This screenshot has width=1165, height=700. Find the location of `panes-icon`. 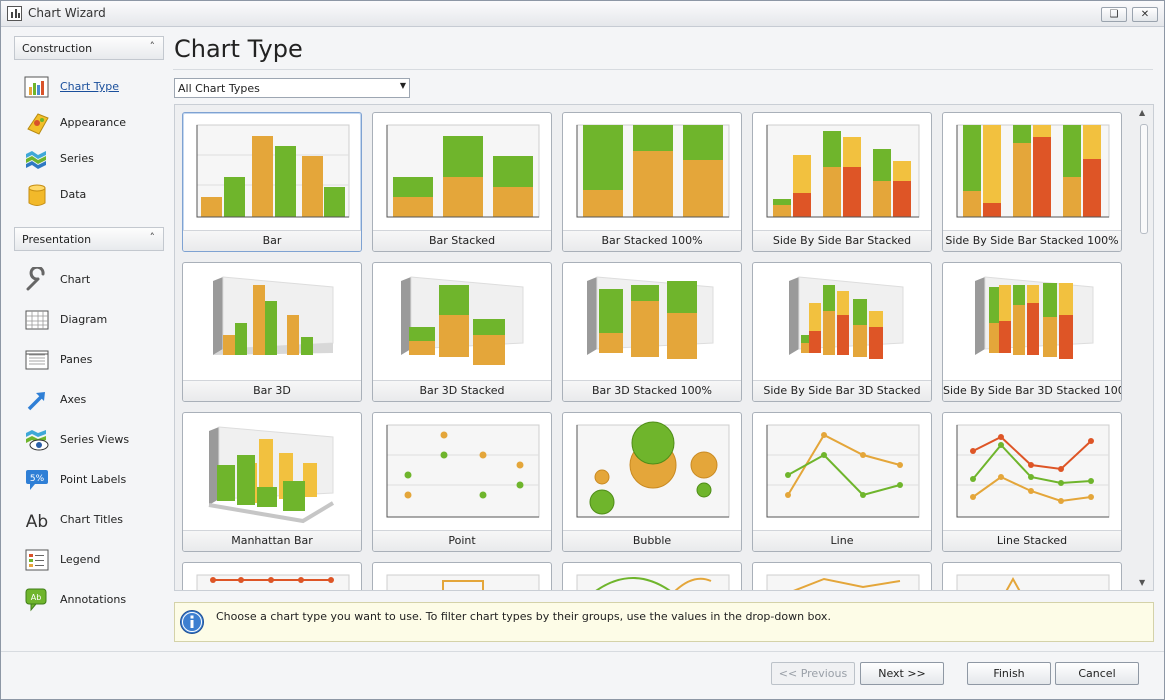

panes-icon is located at coordinates (37, 360).